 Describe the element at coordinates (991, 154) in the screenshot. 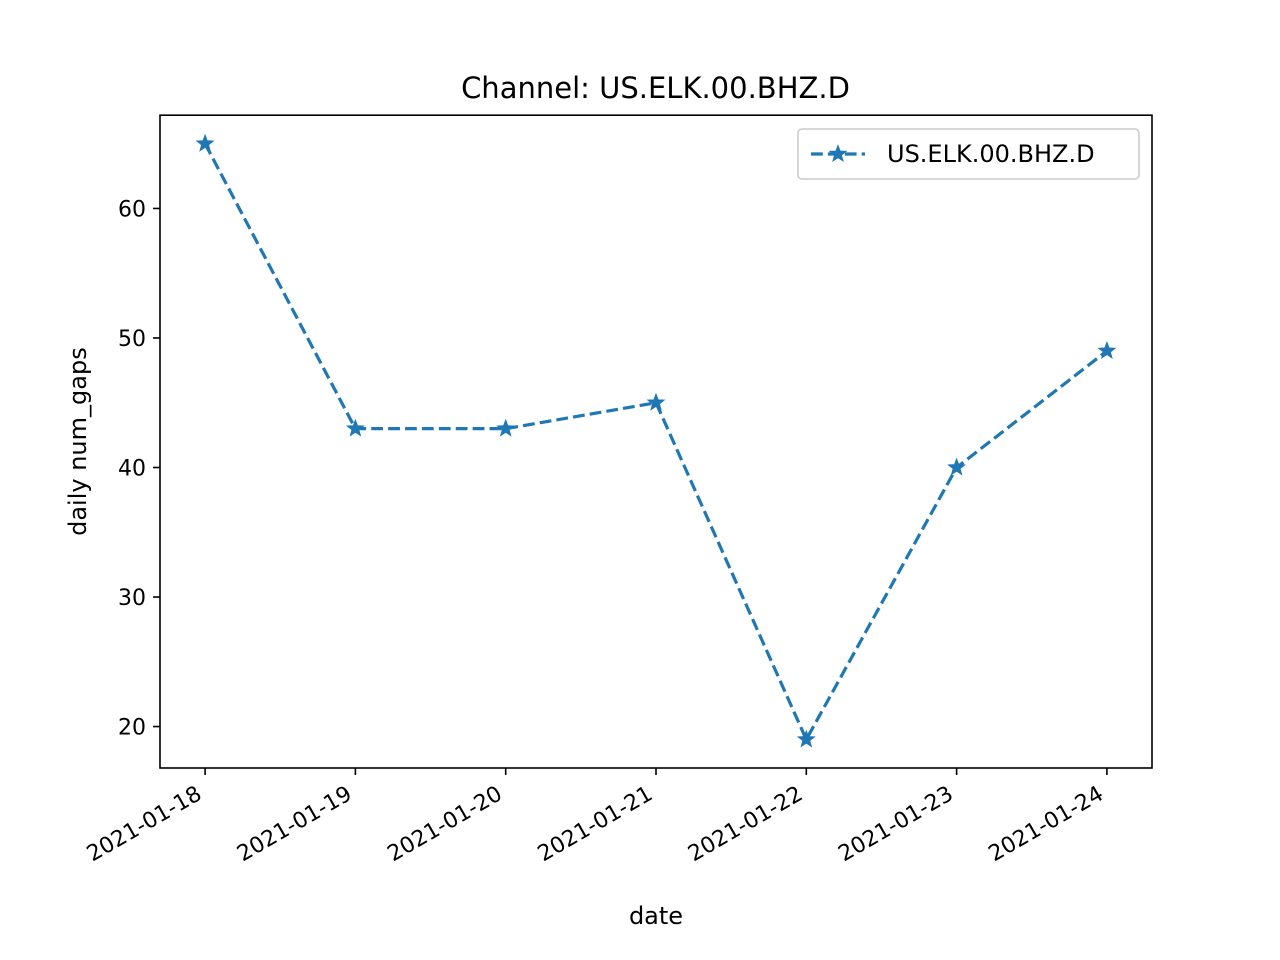

I see `legend-entry-label: US.ELK.00.BHZ.D` at that location.